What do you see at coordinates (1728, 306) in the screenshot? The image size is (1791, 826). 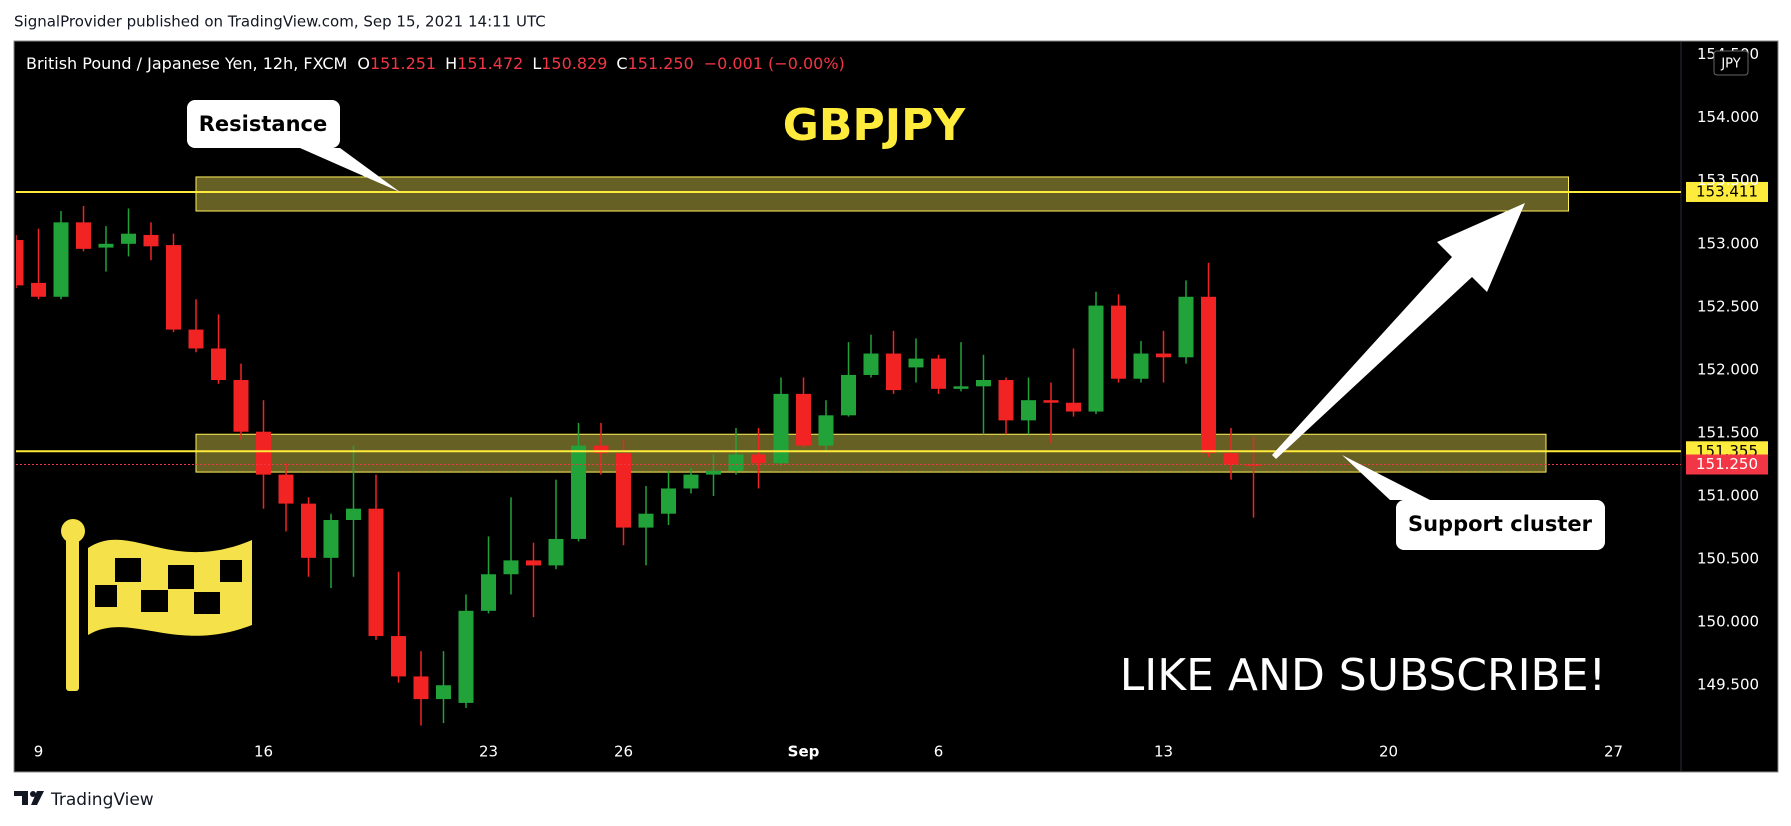 I see `y-tick-label: 152.500` at bounding box center [1728, 306].